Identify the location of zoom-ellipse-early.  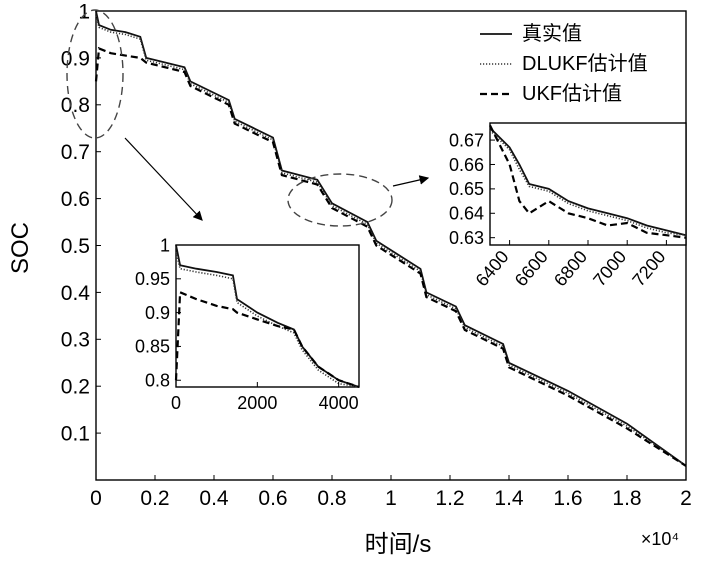
(95, 74).